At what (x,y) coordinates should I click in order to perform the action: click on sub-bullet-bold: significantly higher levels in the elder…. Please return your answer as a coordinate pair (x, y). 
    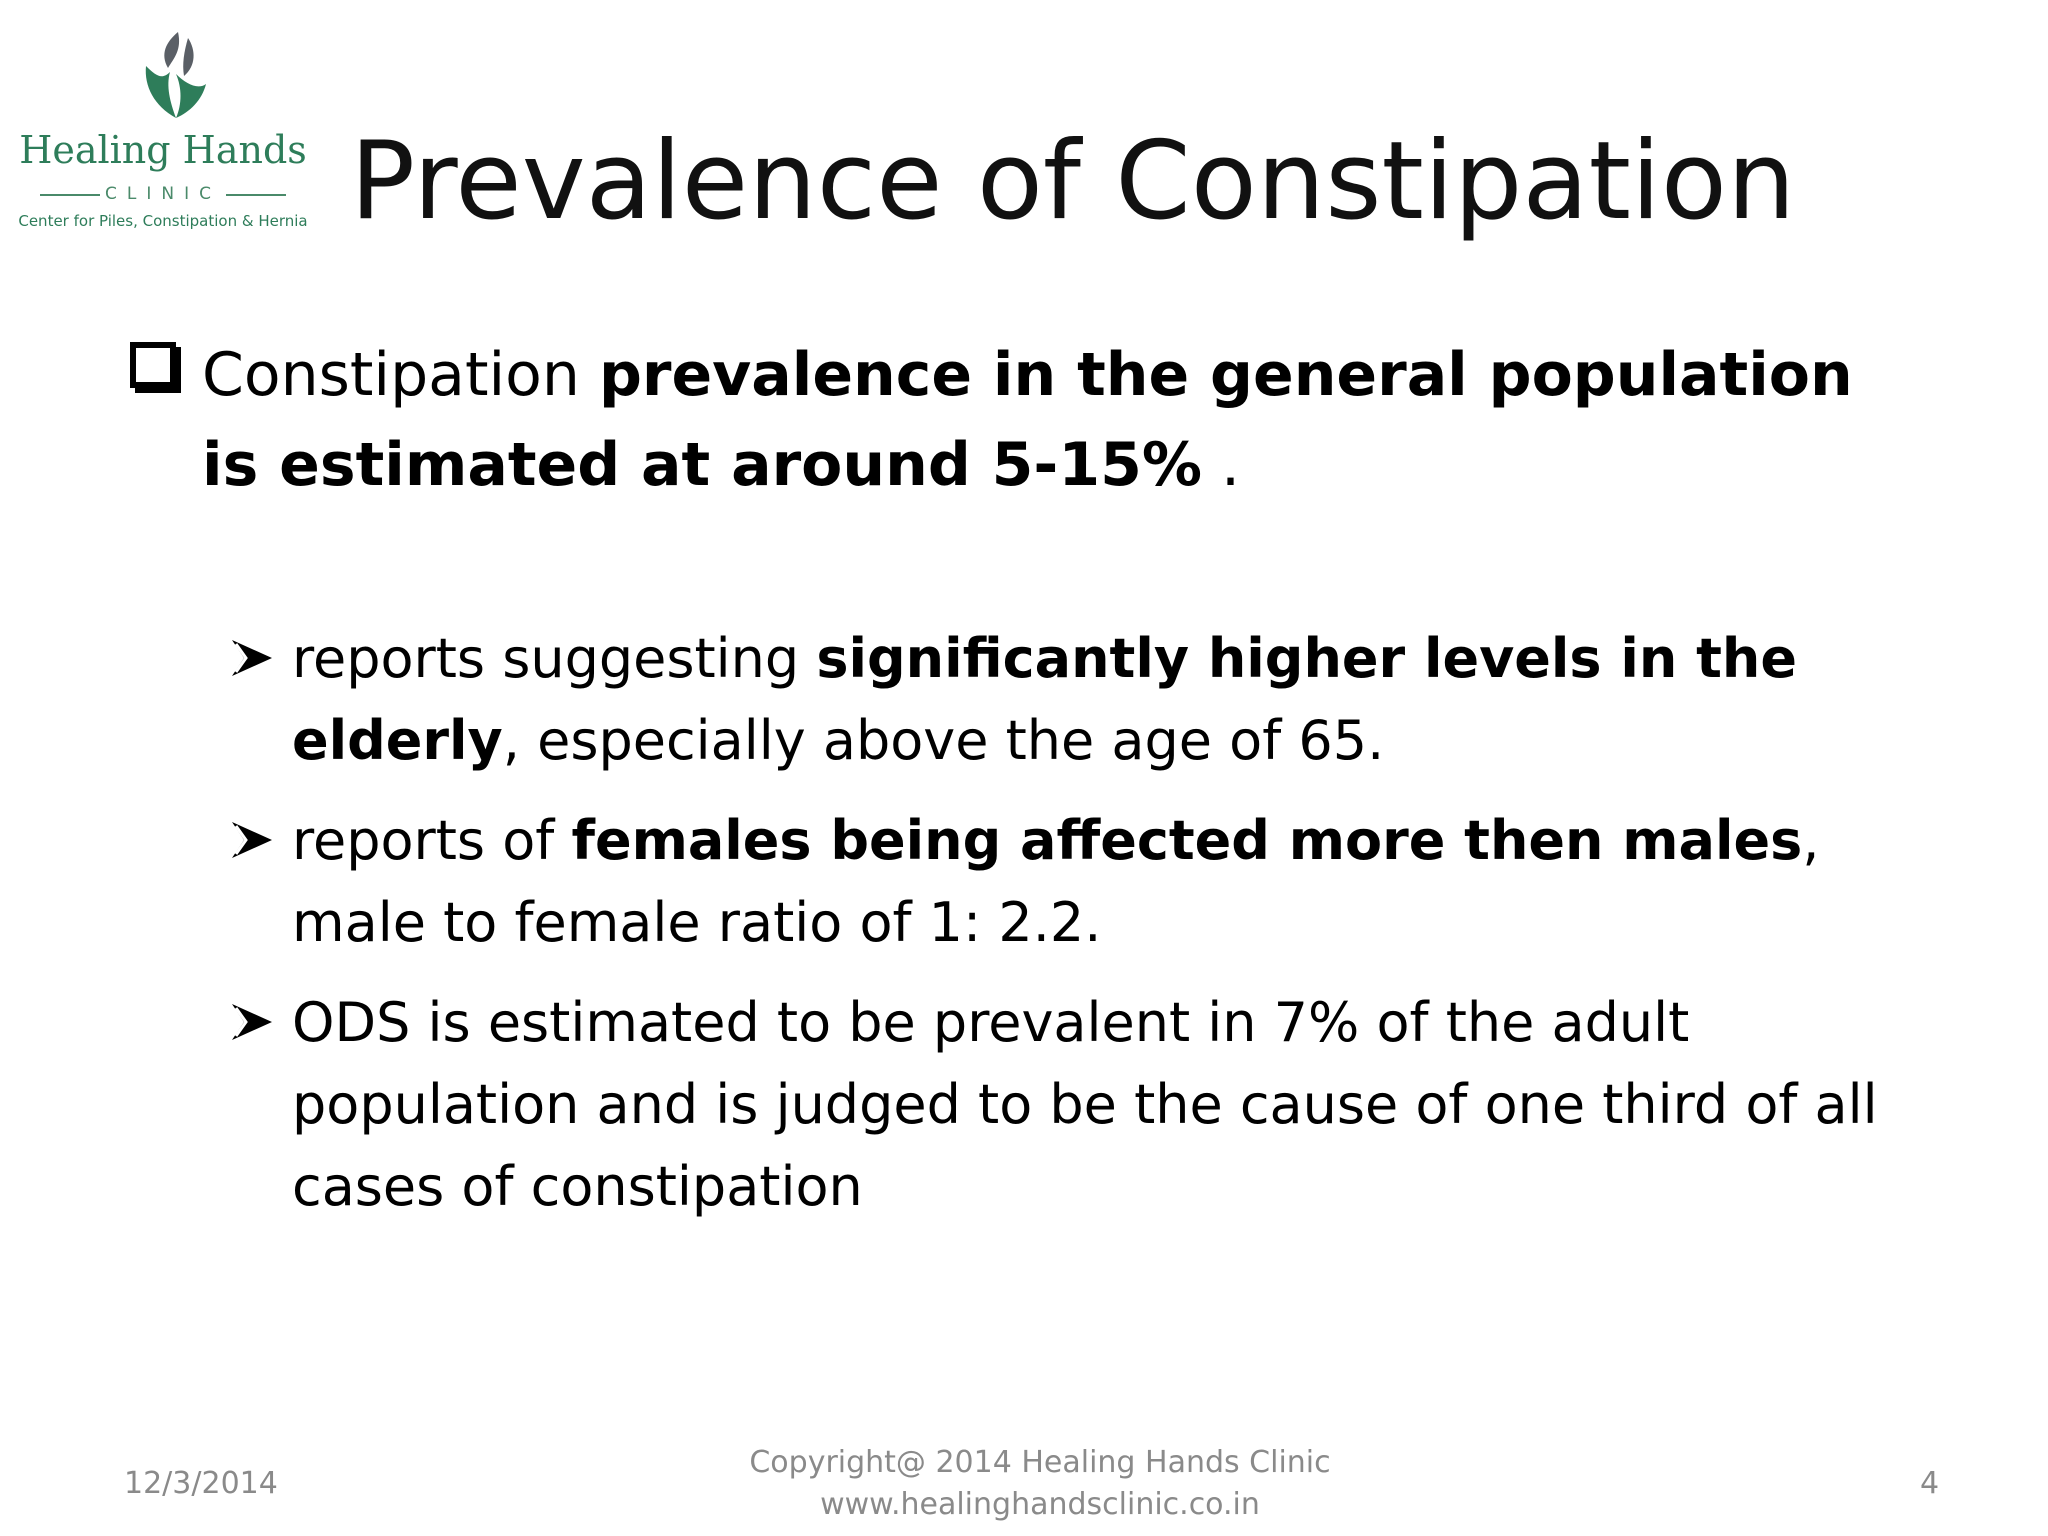
    Looking at the image, I should click on (1044, 699).